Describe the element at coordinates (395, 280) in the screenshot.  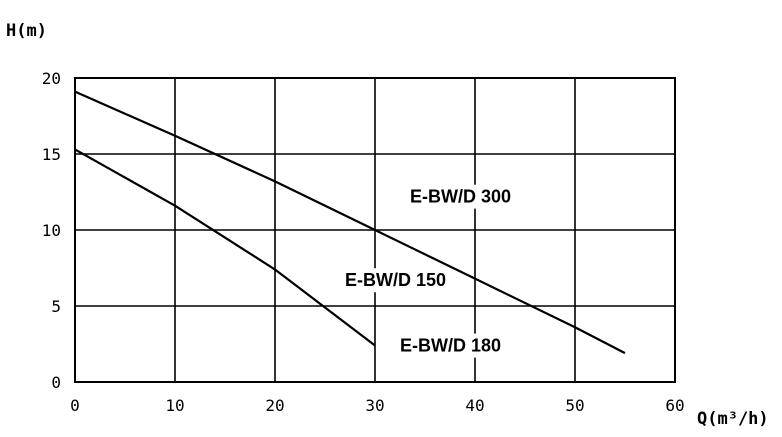
I see `series-label: E-BW/D 150` at that location.